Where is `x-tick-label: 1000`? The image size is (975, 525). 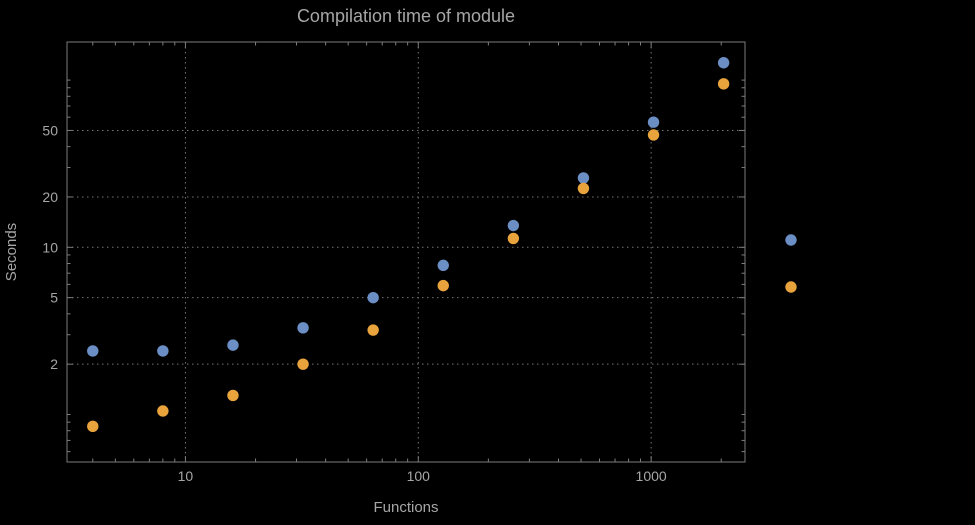 x-tick-label: 1000 is located at coordinates (651, 476).